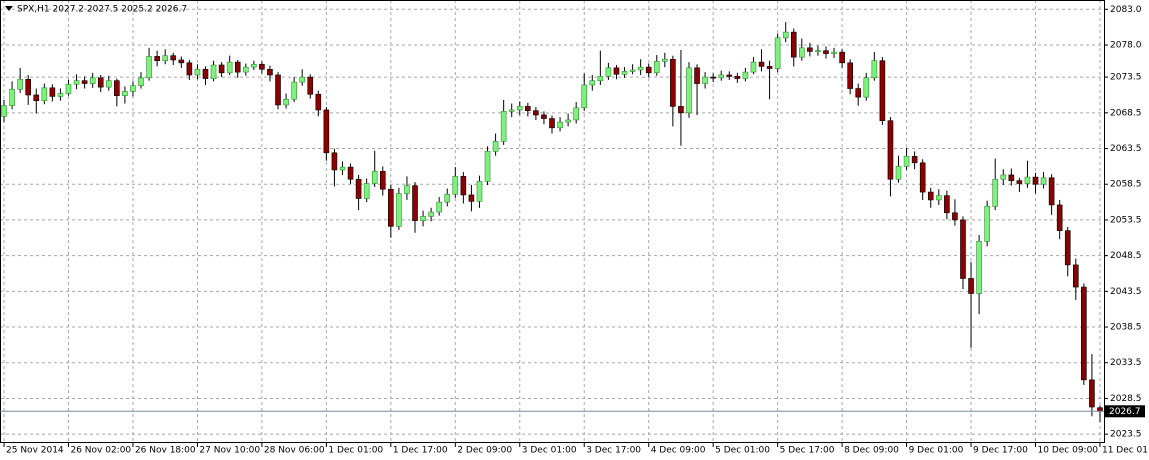 The width and height of the screenshot is (1149, 460). Describe the element at coordinates (742, 451) in the screenshot. I see `x-tick-label: 5 Dec 01:00` at that location.